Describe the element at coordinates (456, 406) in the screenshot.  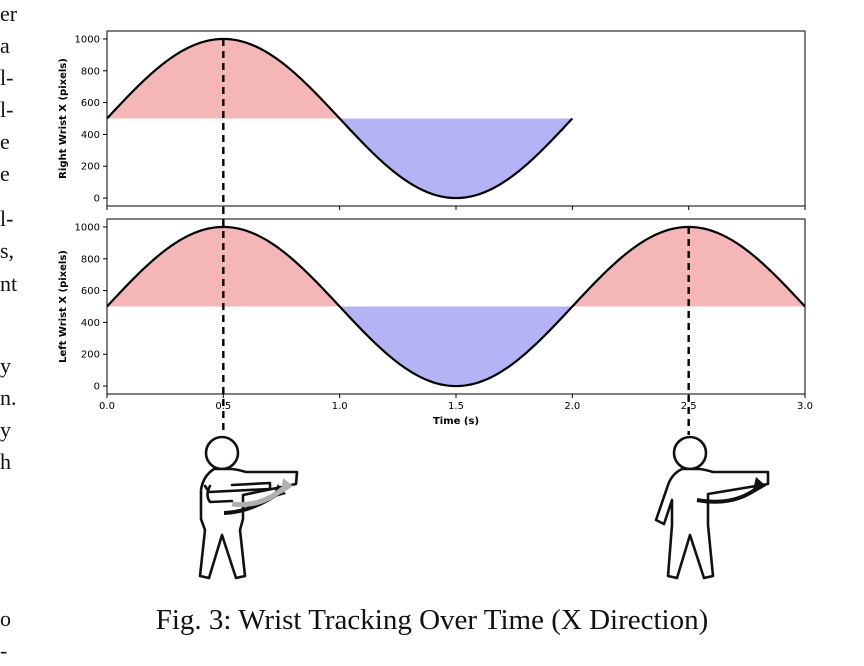
I see `x-tick-label: 1.5` at that location.